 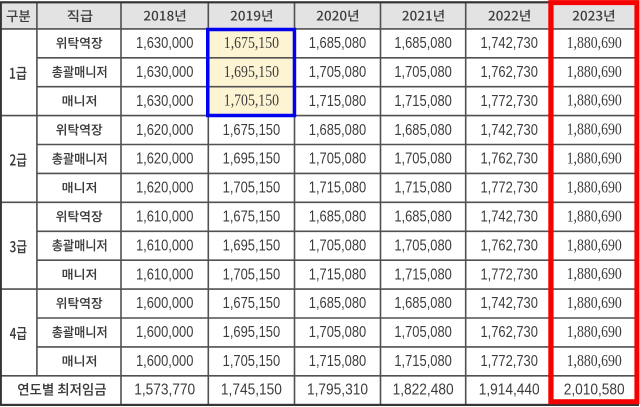 I want to click on svg-text: 1,914,440, so click(x=509, y=390).